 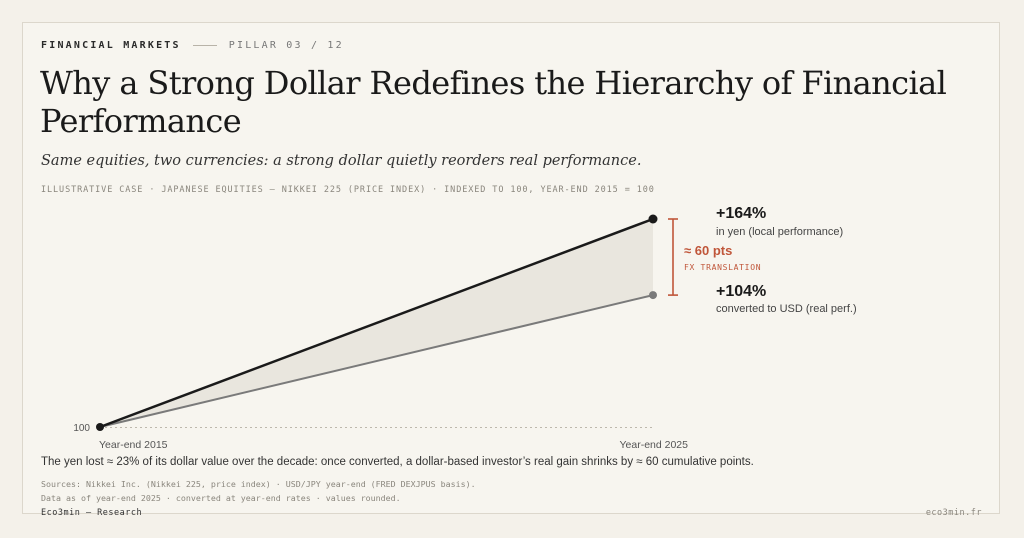 What do you see at coordinates (376, 361) in the screenshot?
I see `series-line-usd` at bounding box center [376, 361].